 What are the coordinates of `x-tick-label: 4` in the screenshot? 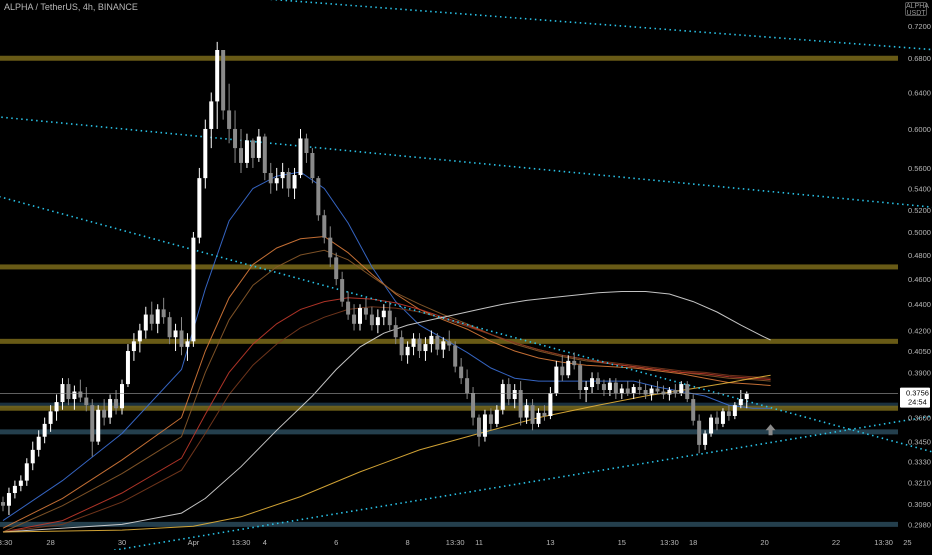 It's located at (265, 542).